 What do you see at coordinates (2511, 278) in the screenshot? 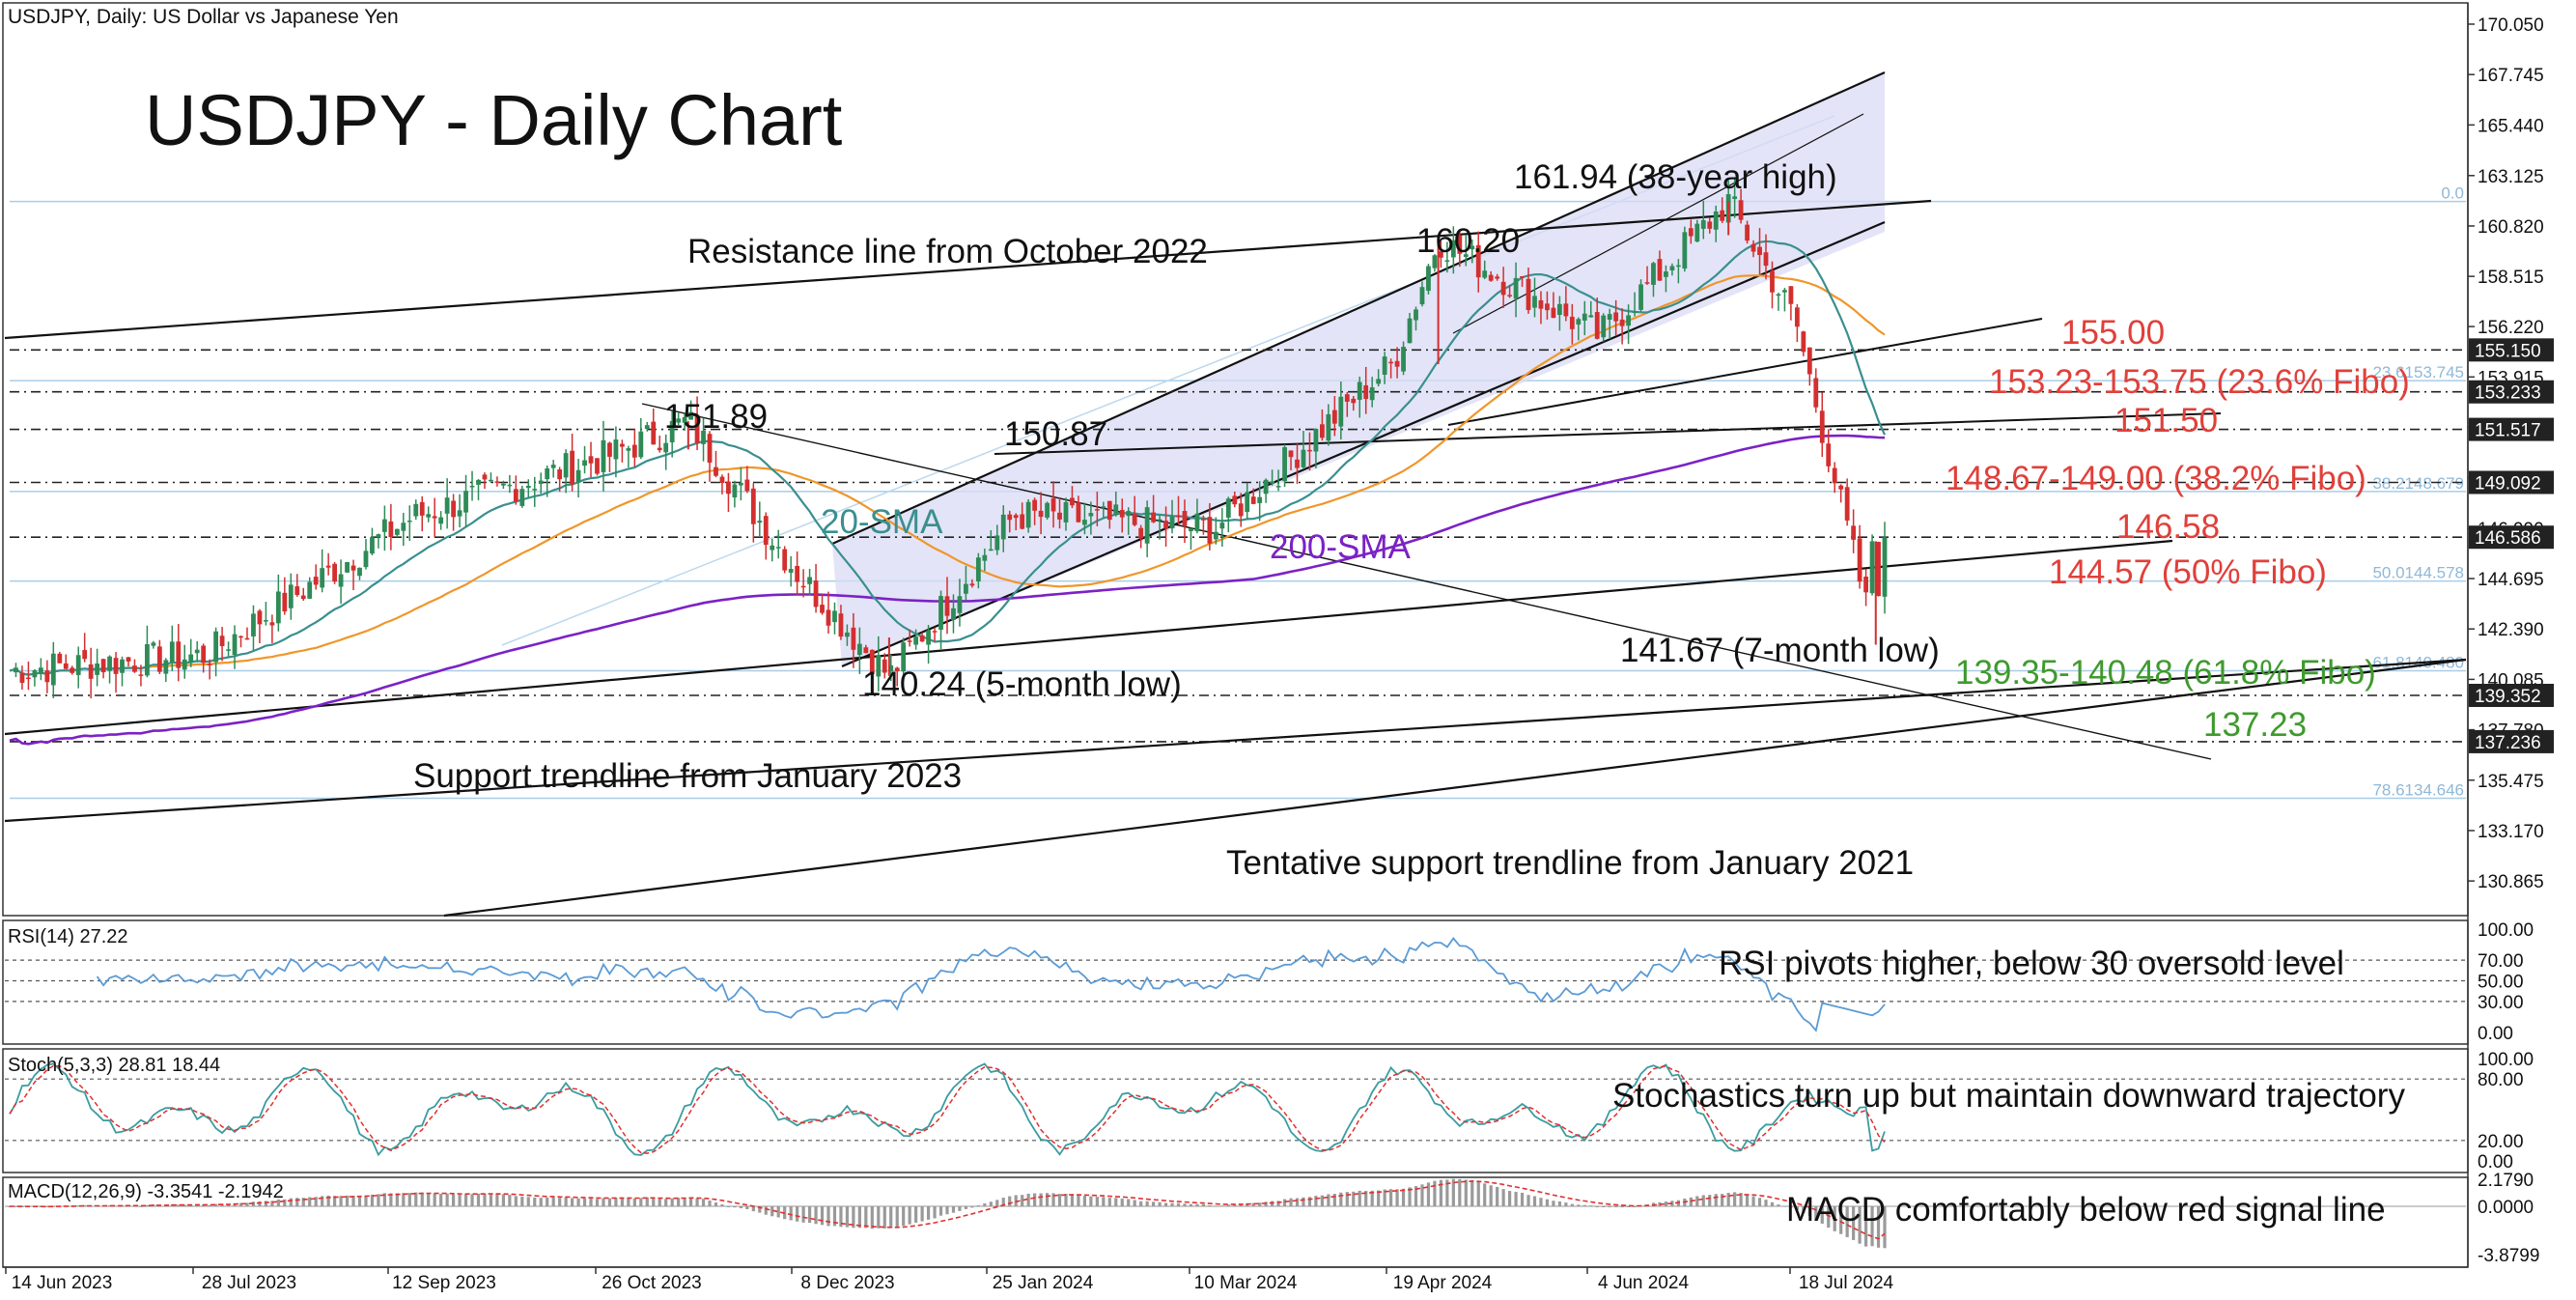
I see `y-tick-label: 158.515` at bounding box center [2511, 278].